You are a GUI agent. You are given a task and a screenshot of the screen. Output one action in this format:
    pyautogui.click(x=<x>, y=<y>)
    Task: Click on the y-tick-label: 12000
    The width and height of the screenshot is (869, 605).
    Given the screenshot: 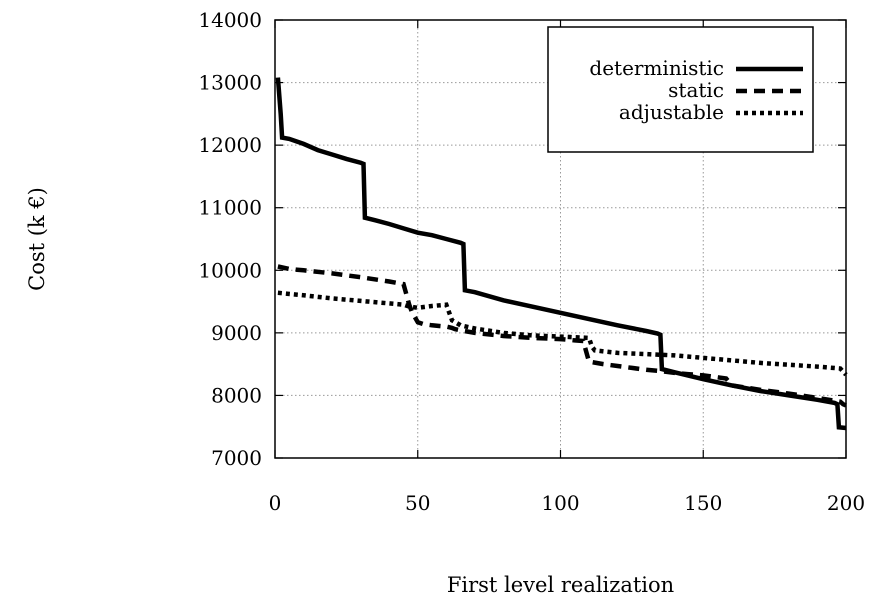 What is the action you would take?
    pyautogui.click(x=230, y=145)
    